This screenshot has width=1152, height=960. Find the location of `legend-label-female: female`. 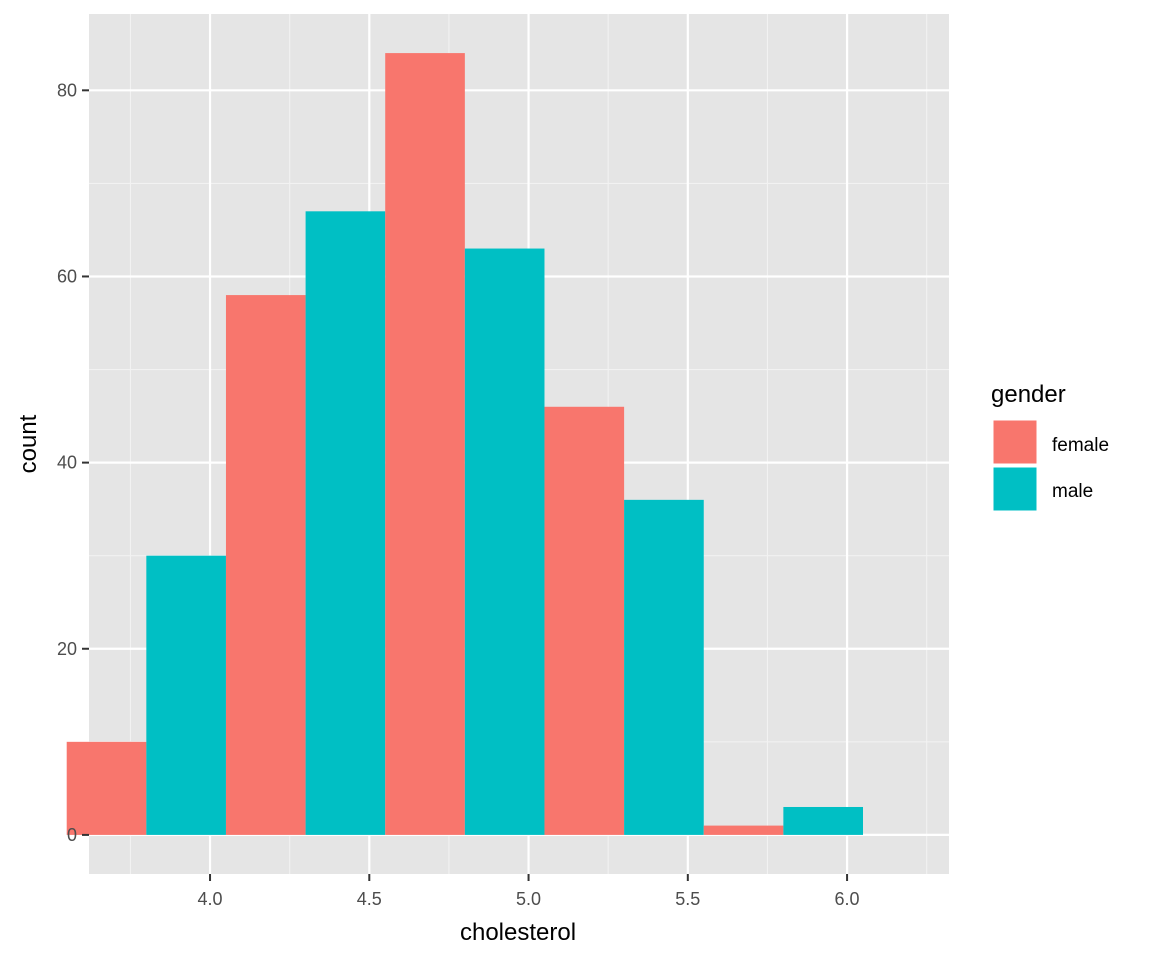

legend-label-female: female is located at coordinates (1080, 445).